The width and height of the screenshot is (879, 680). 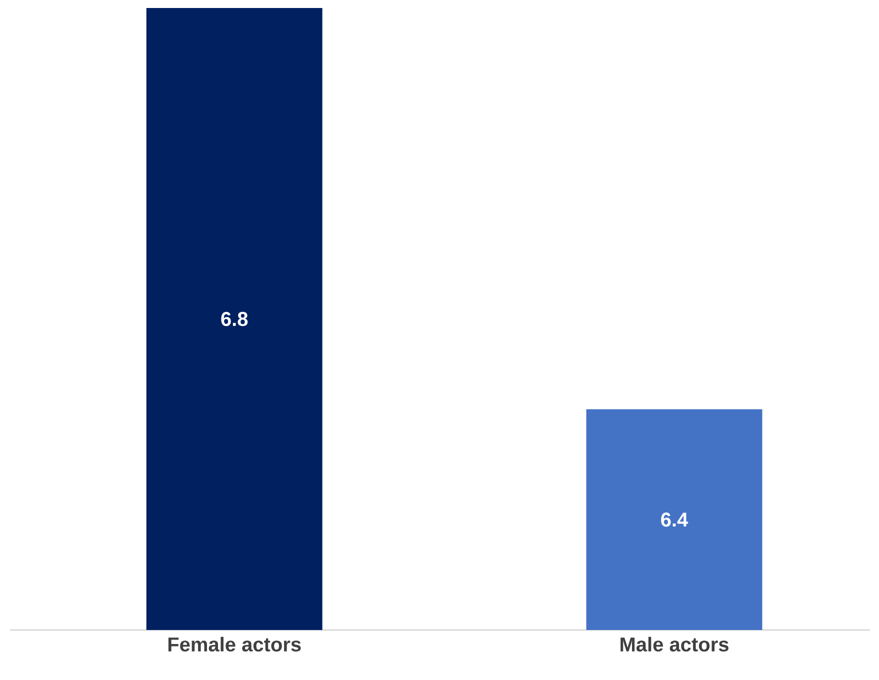 What do you see at coordinates (234, 319) in the screenshot?
I see `data-label: 6.8` at bounding box center [234, 319].